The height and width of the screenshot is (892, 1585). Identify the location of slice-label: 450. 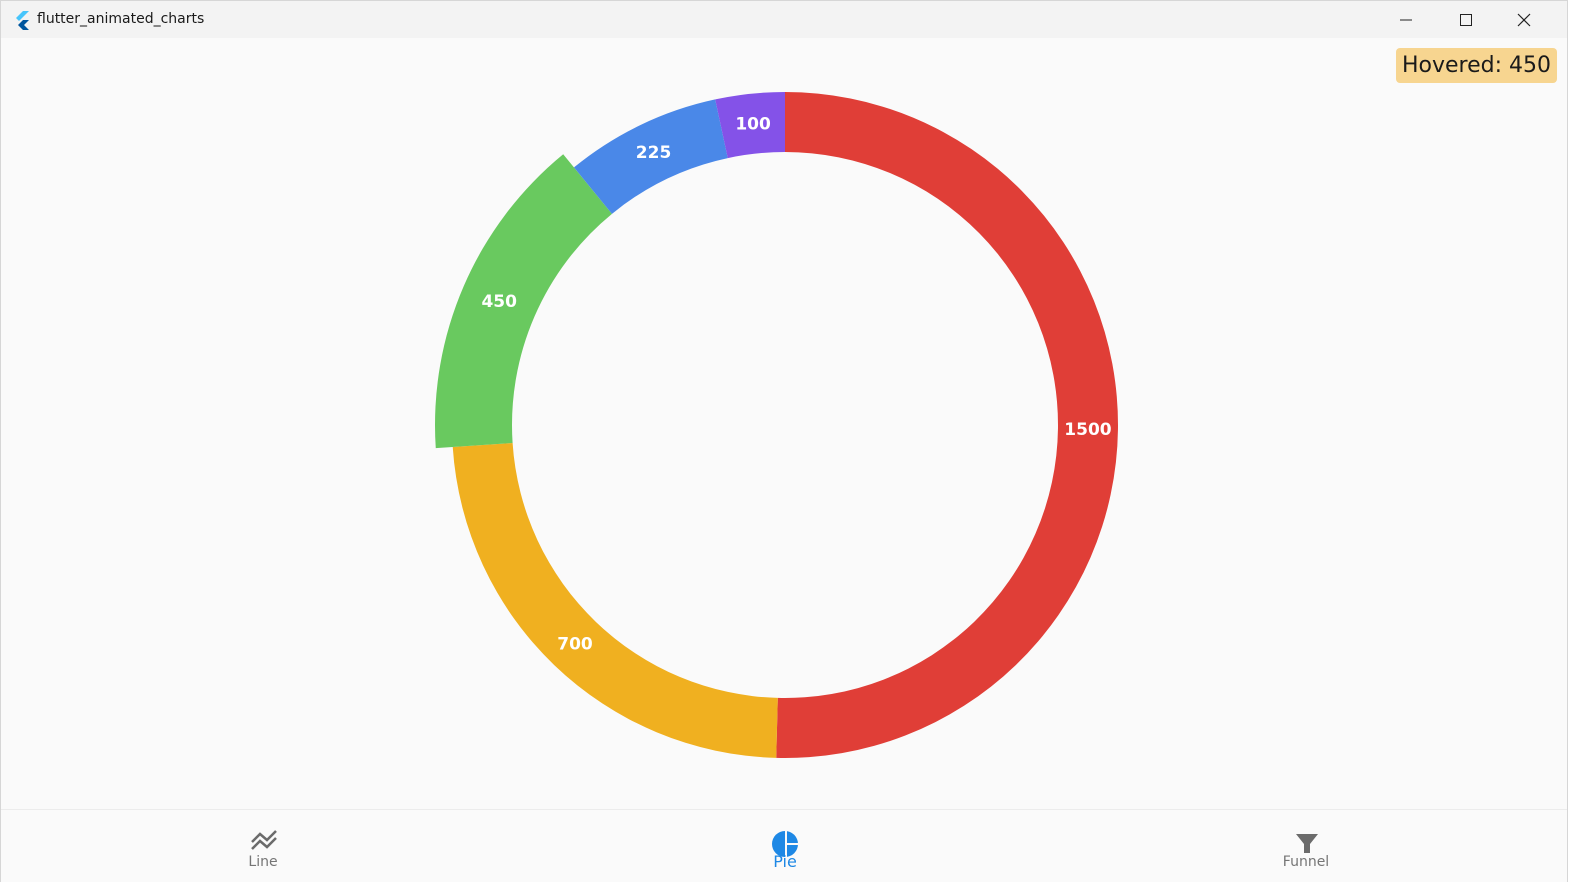
(499, 302).